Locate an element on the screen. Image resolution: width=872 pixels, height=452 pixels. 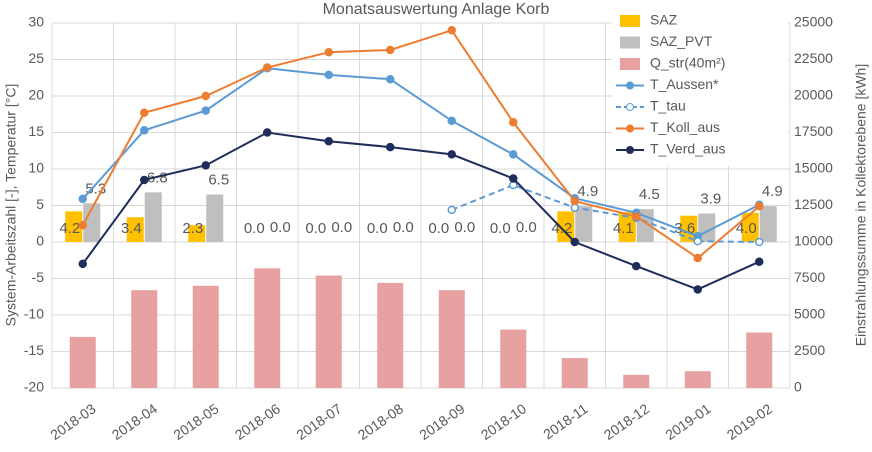
y2-tick-label: 17500 is located at coordinates (813, 131).